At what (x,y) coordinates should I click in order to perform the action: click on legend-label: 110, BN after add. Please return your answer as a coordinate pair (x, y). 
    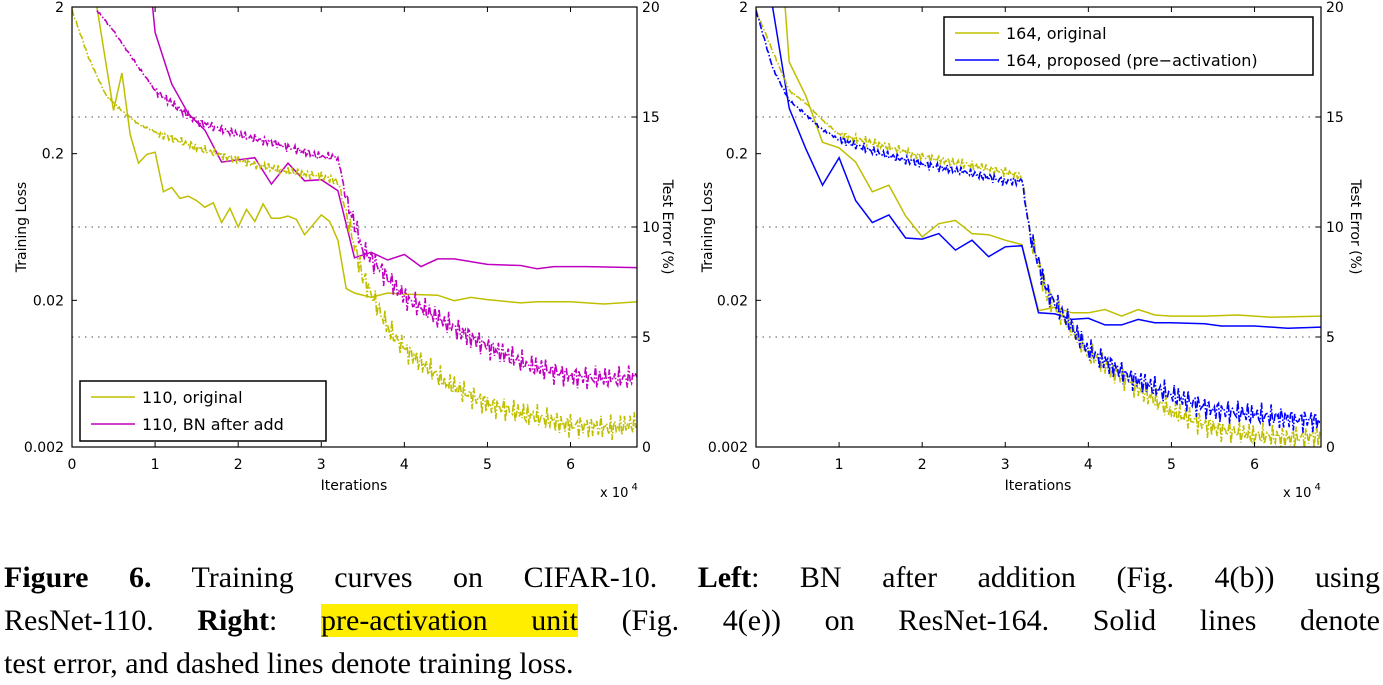
    Looking at the image, I should click on (213, 424).